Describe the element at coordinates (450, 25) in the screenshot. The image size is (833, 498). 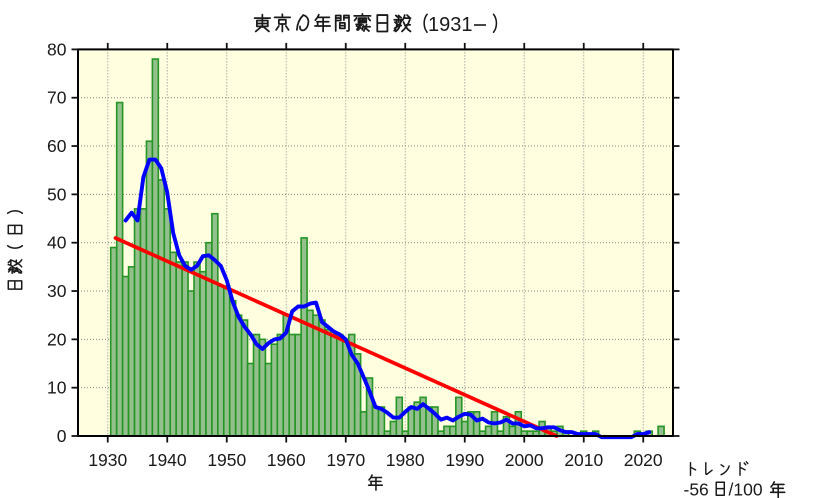
I see `svg-text: 1931` at that location.